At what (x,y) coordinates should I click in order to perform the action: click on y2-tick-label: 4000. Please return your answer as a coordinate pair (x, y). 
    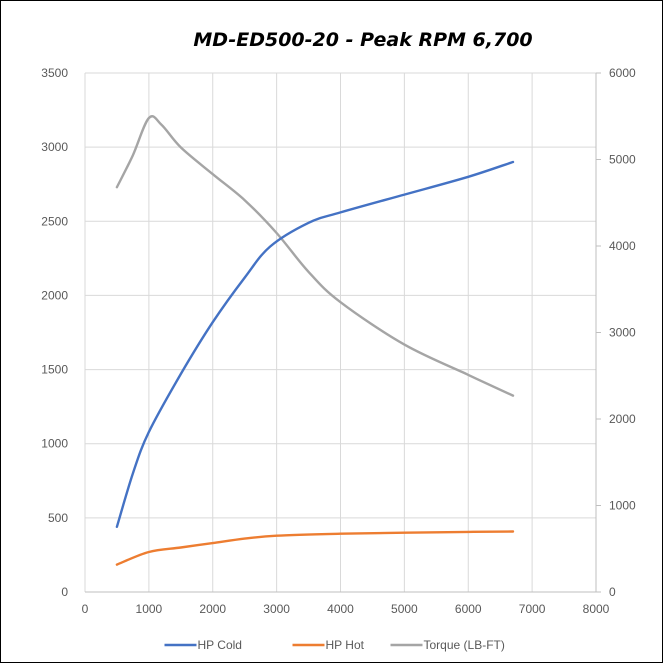
    Looking at the image, I should click on (622, 246).